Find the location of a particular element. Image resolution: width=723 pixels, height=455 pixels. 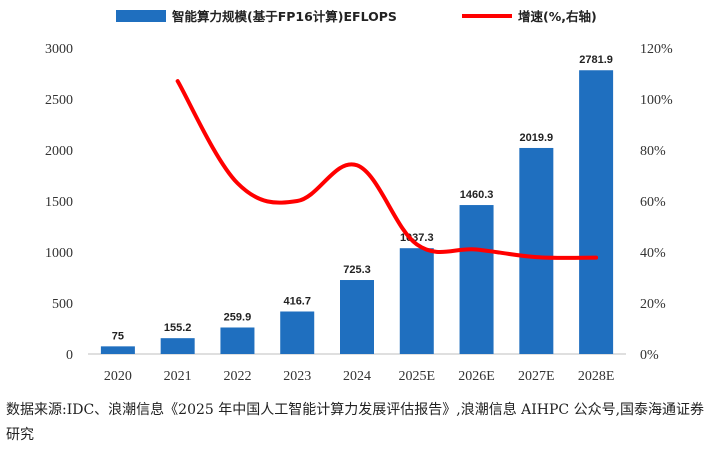

x-tick-label: 2025E is located at coordinates (416, 376).